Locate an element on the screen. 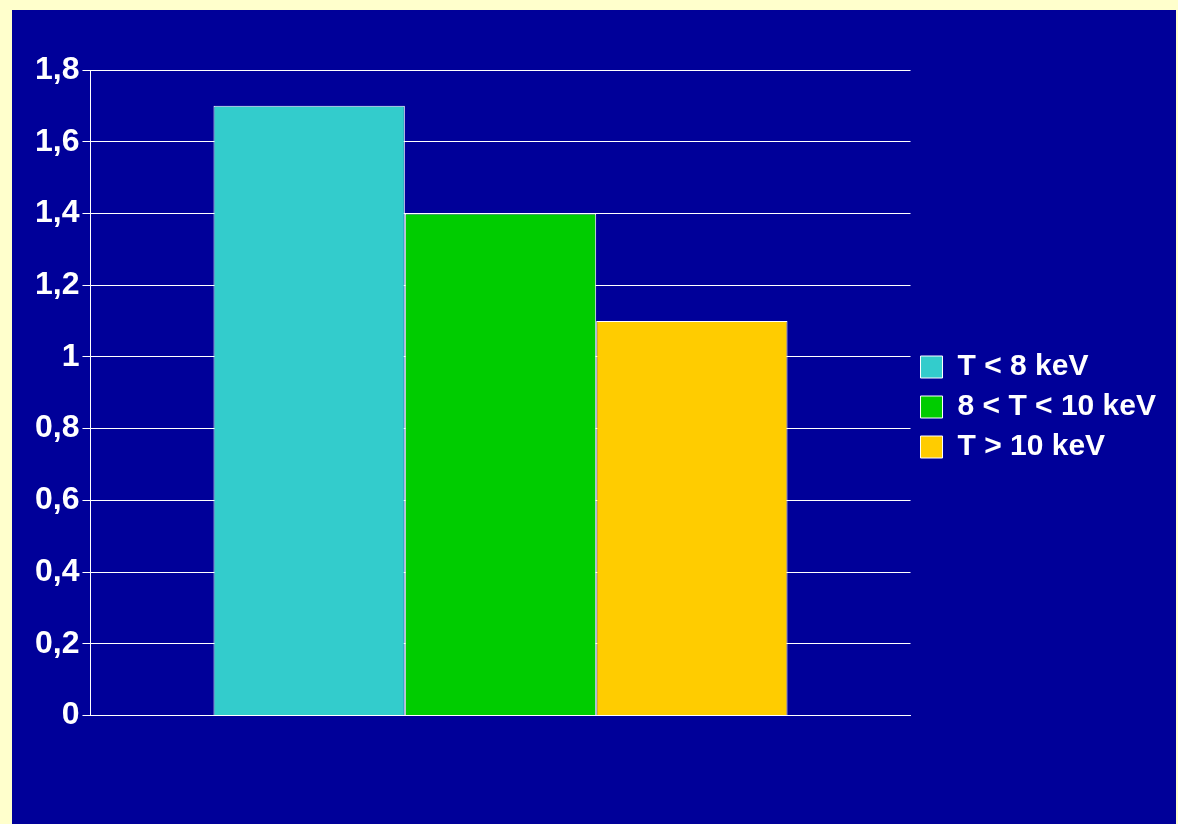 The width and height of the screenshot is (1178, 824). y-tick-label: 0,4 is located at coordinates (57, 569).